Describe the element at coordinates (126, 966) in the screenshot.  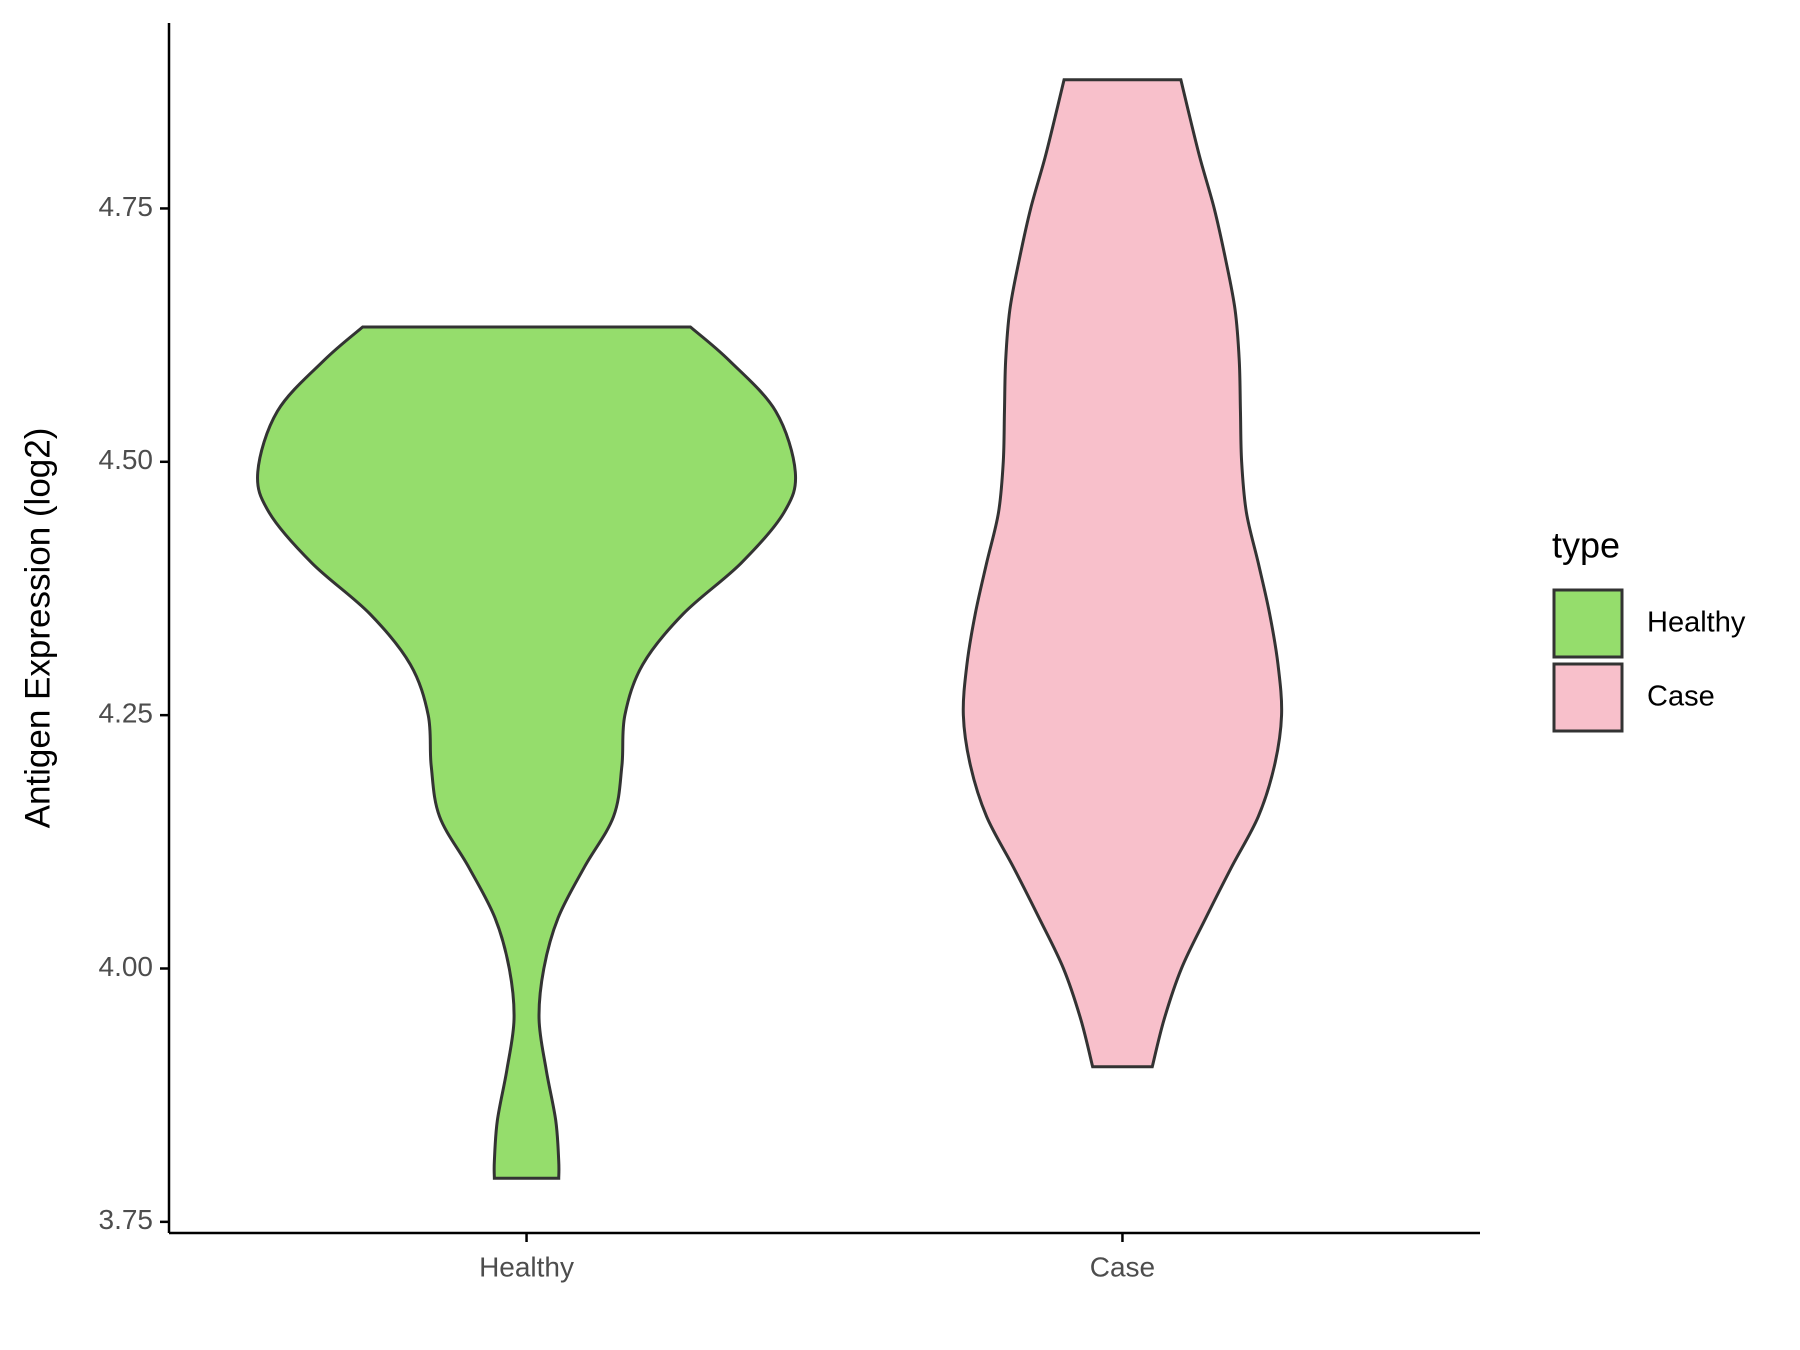
I see `y-tick-label: 4.00` at that location.